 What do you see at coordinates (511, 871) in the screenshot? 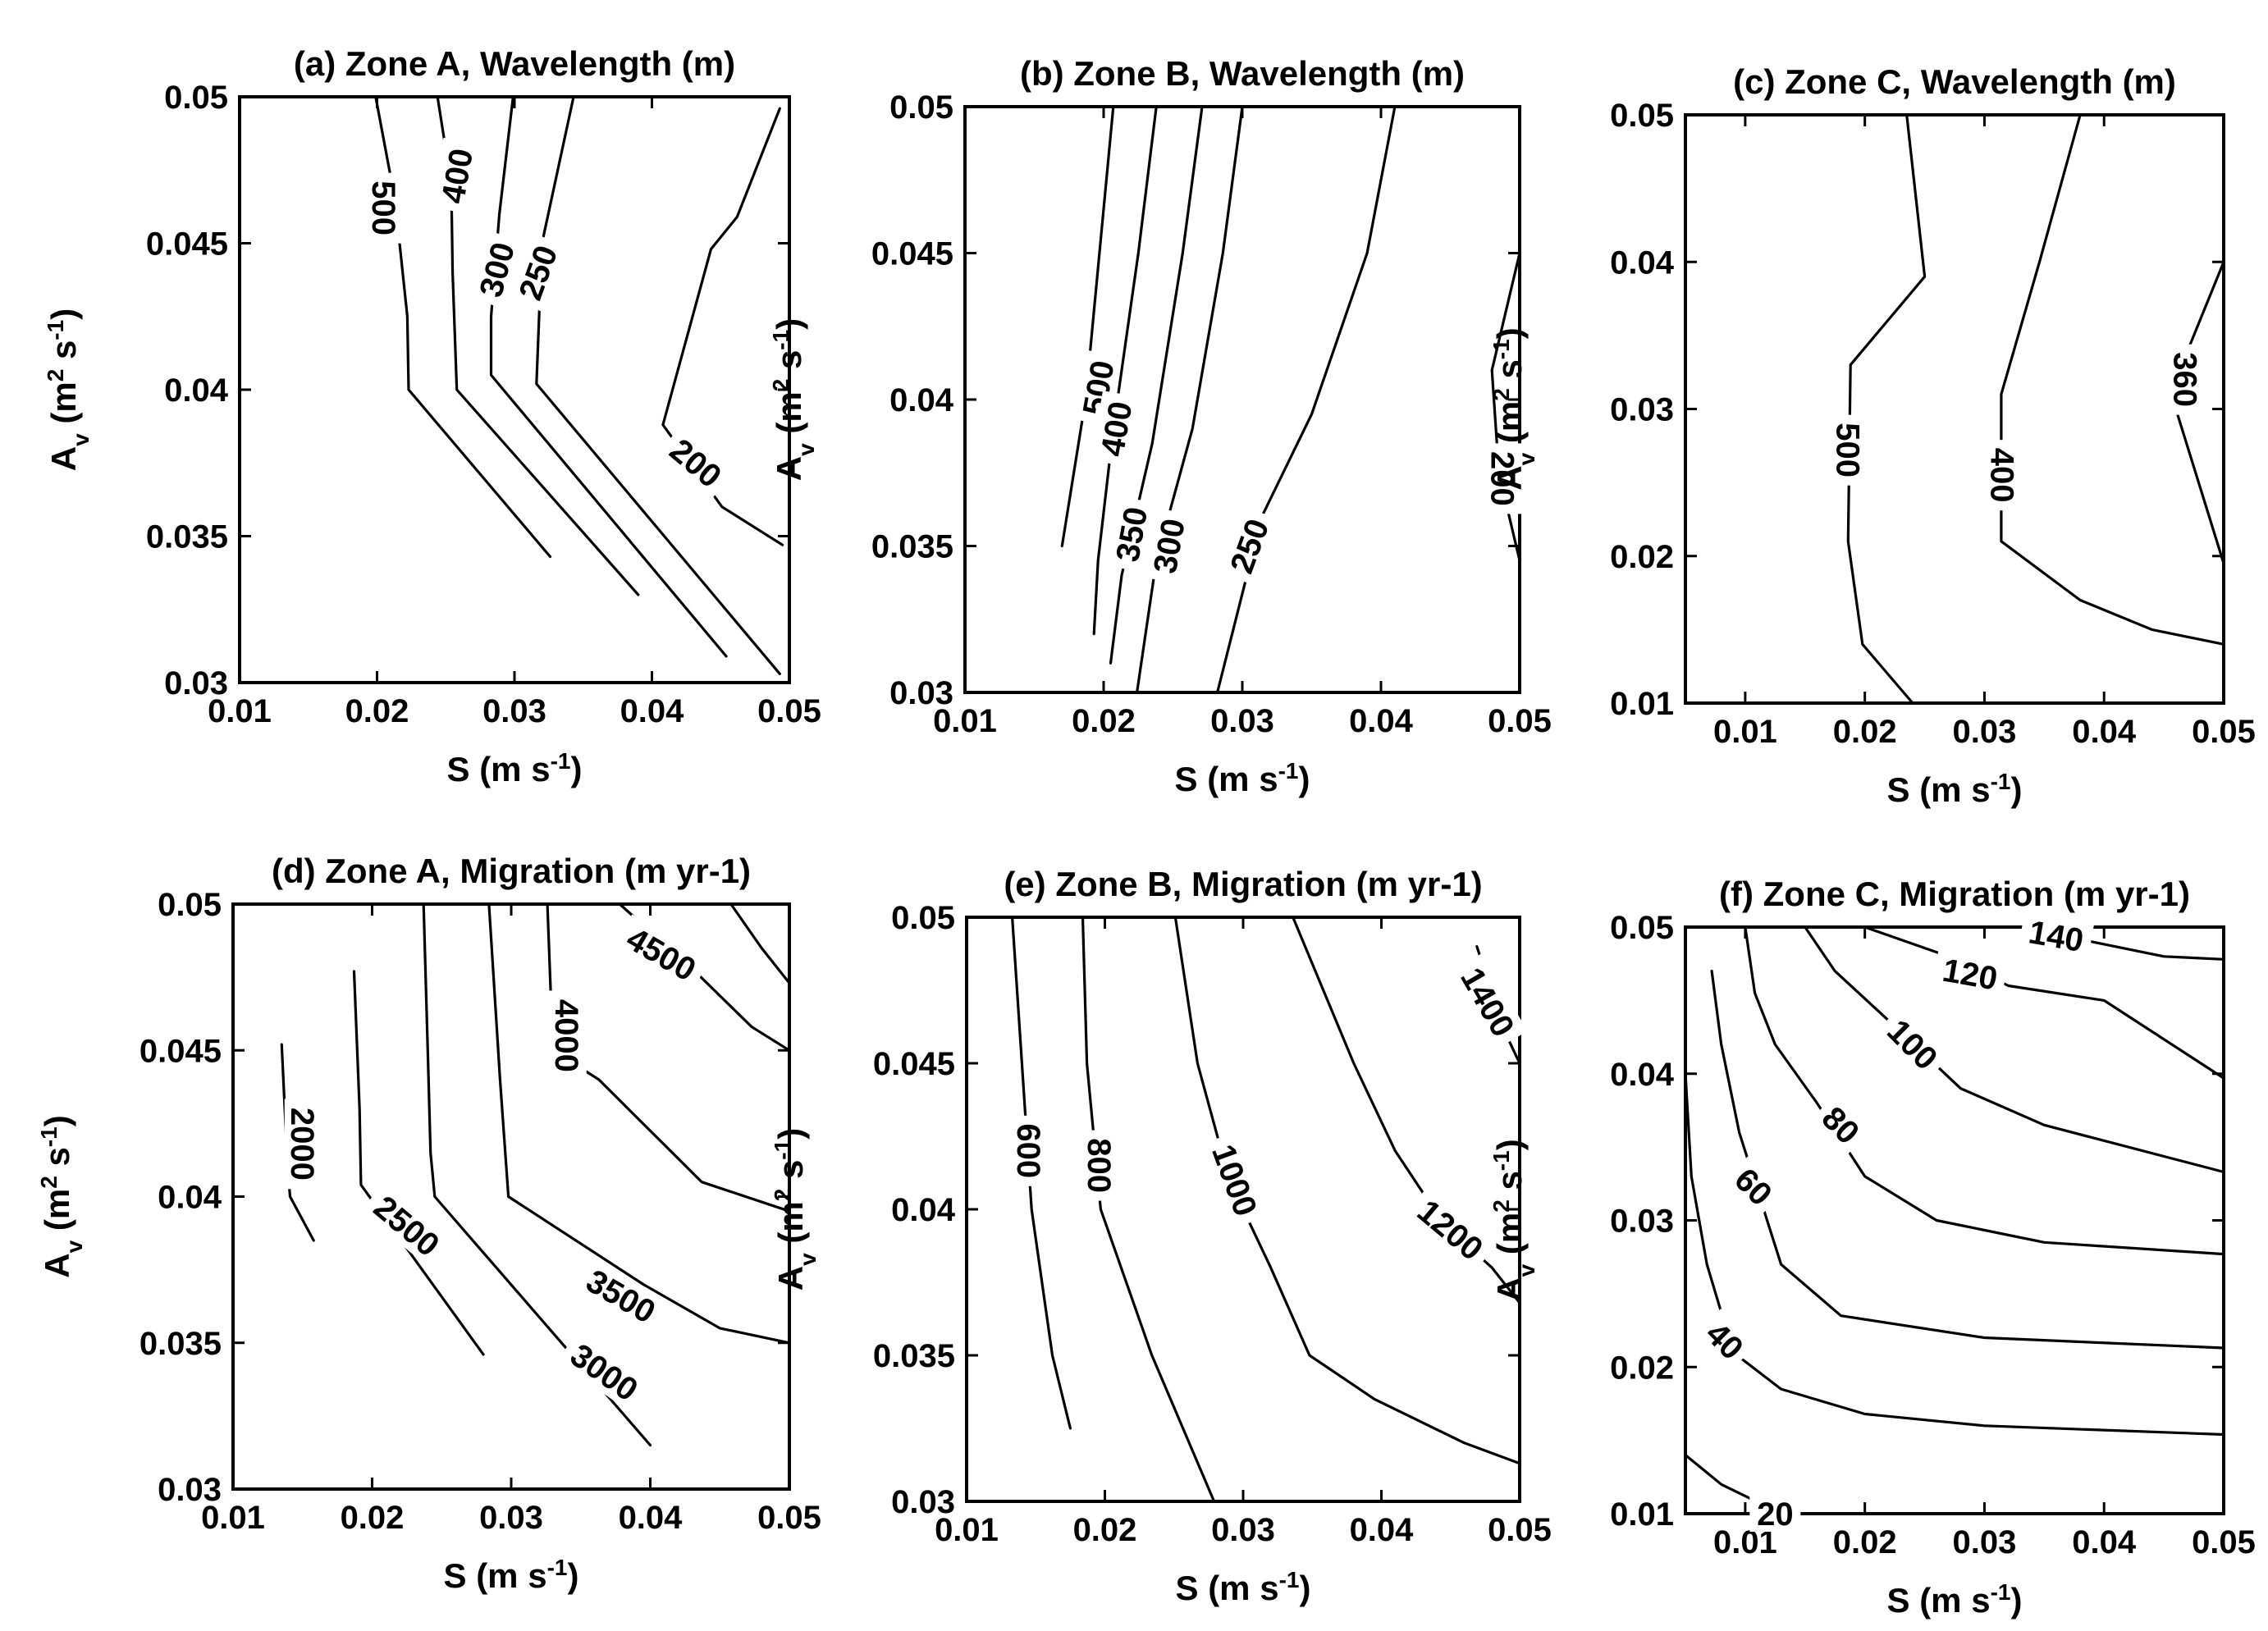
I see `panel-title: (d) Zone A, Migration (m yr-1)` at bounding box center [511, 871].